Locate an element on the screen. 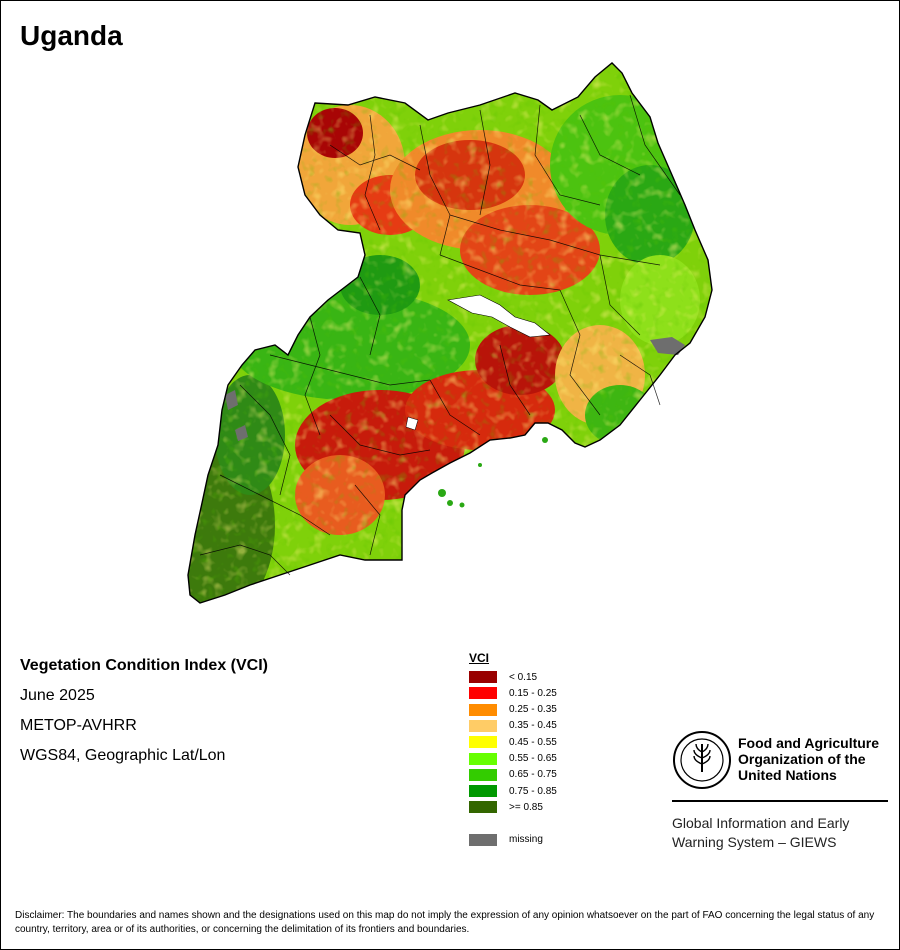 This screenshot has width=900, height=950. legend-item: >= 0.85 is located at coordinates (506, 807).